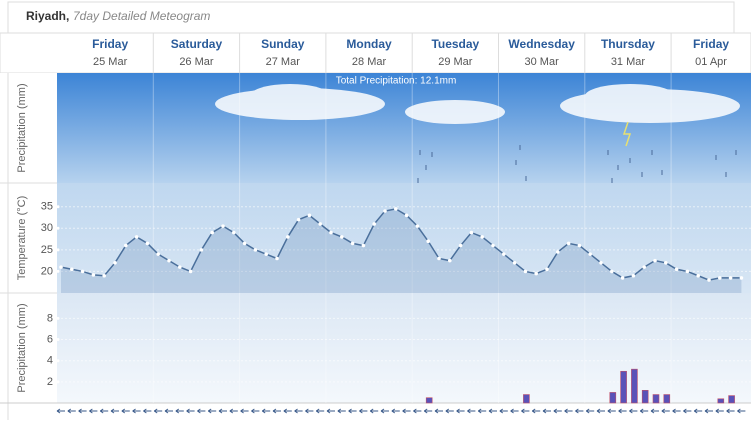 The height and width of the screenshot is (438, 751). Describe the element at coordinates (47, 250) in the screenshot. I see `y-tick-label: 25` at that location.